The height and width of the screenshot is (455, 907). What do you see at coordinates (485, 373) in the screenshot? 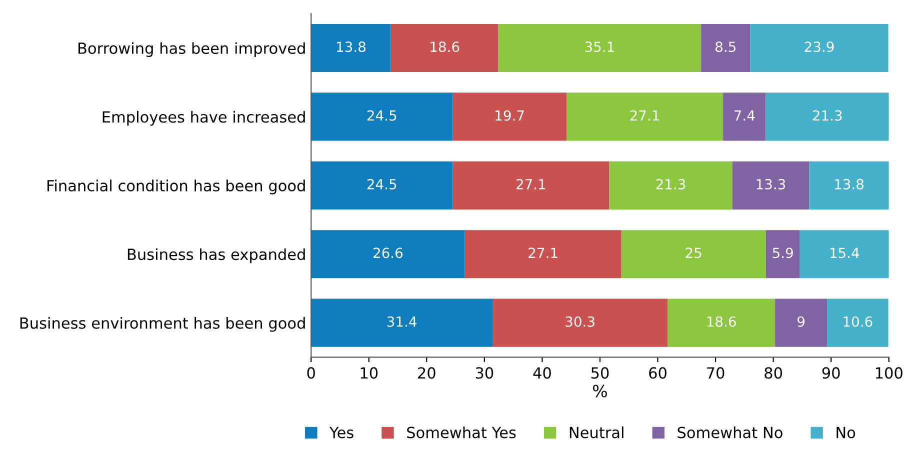
I see `x-tick-label: 30` at bounding box center [485, 373].